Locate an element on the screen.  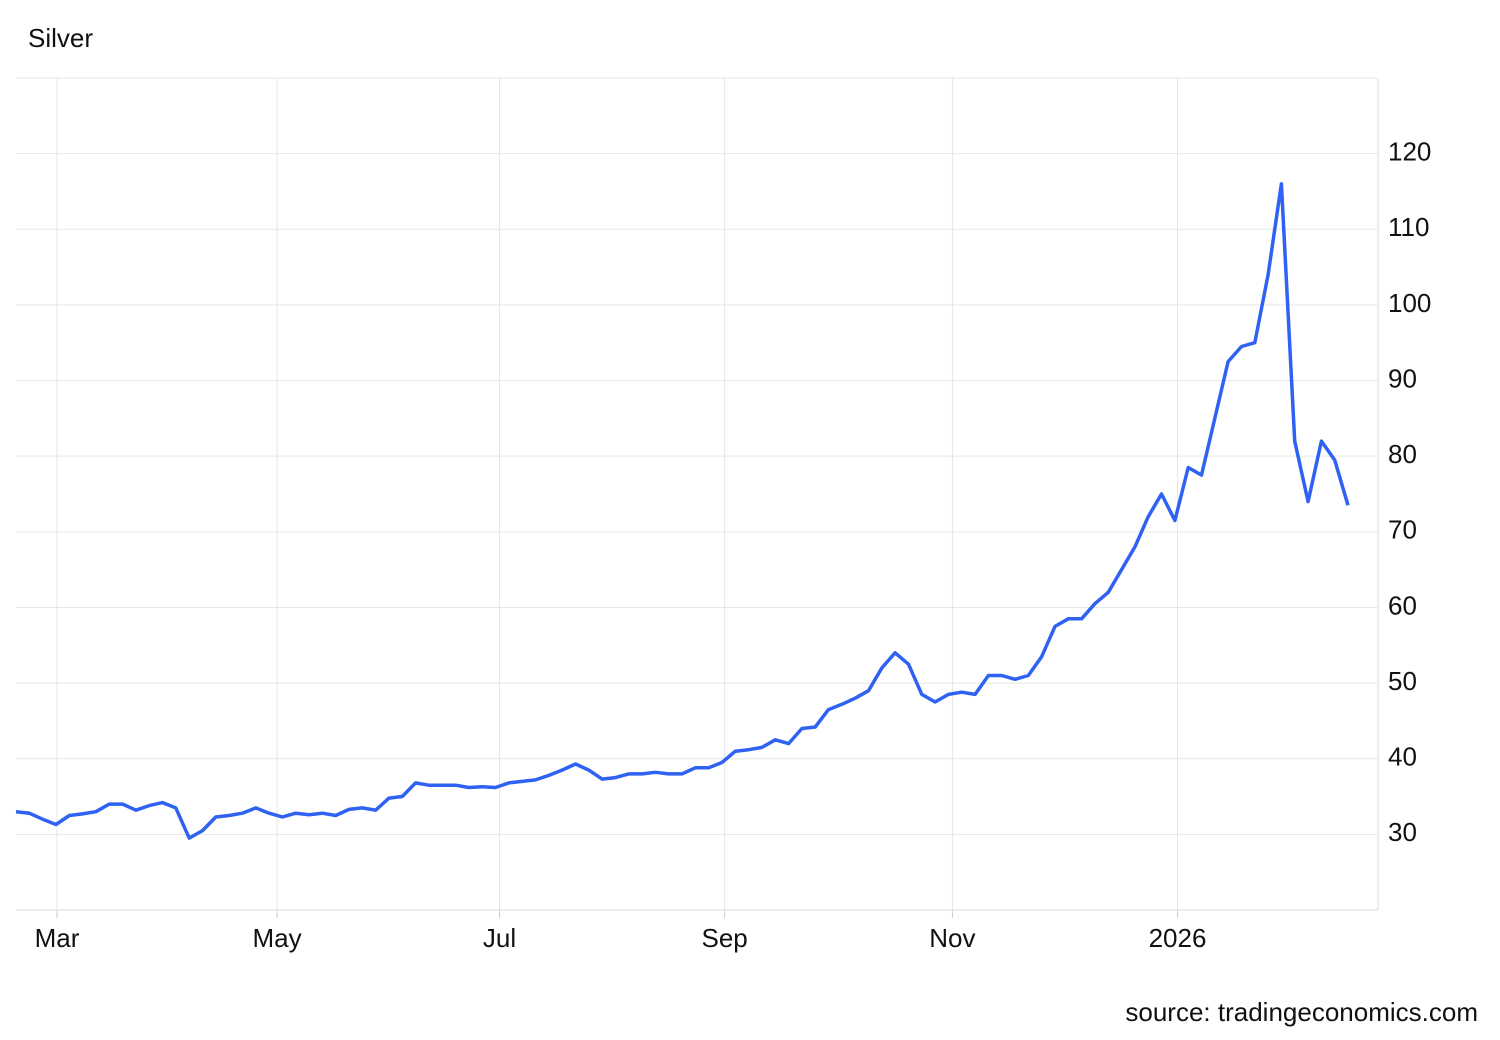
x-tick-label: Sep is located at coordinates (725, 938).